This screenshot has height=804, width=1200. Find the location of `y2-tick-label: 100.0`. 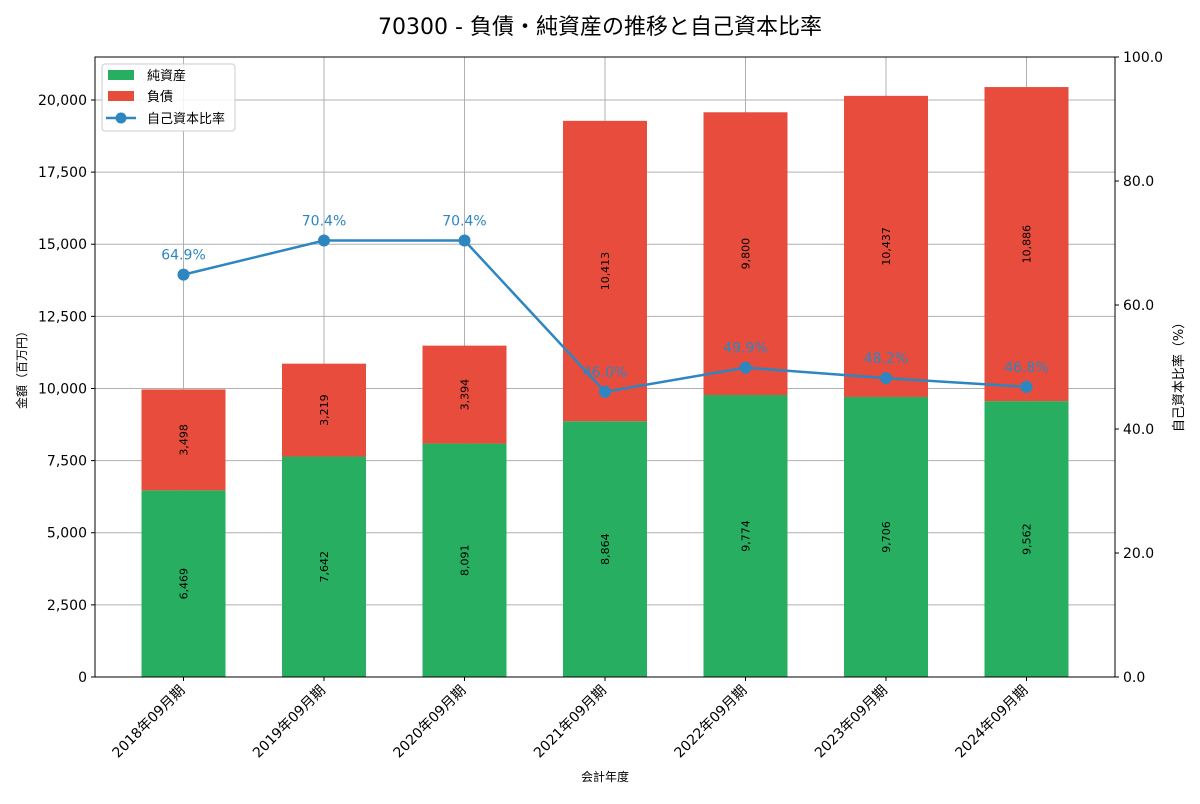

y2-tick-label: 100.0 is located at coordinates (1143, 58).